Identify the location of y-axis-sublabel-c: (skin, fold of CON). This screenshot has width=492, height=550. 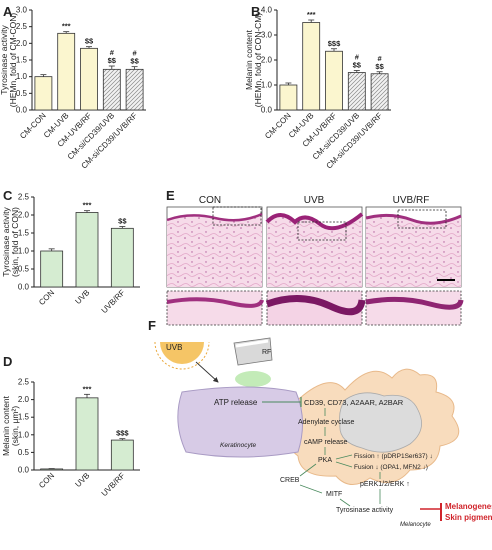
(15, 242).